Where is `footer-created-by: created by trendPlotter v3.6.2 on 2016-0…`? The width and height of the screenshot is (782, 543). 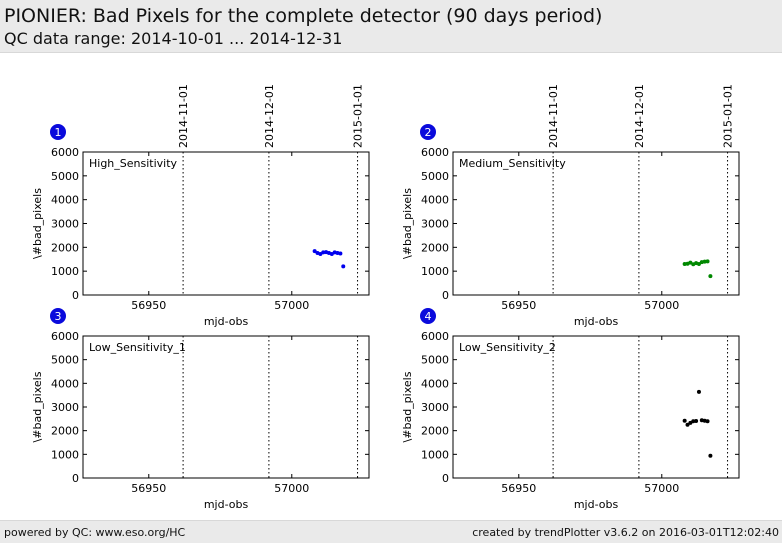 footer-created-by: created by trendPlotter v3.6.2 on 2016-0… is located at coordinates (625, 532).